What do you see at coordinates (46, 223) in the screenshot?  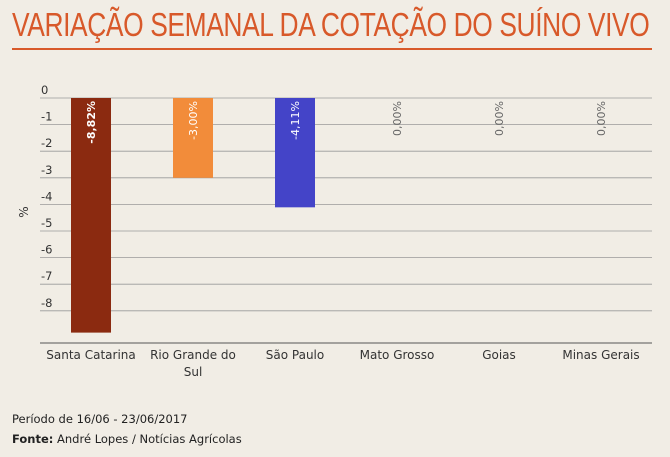 I see `y-tick-label: -5` at bounding box center [46, 223].